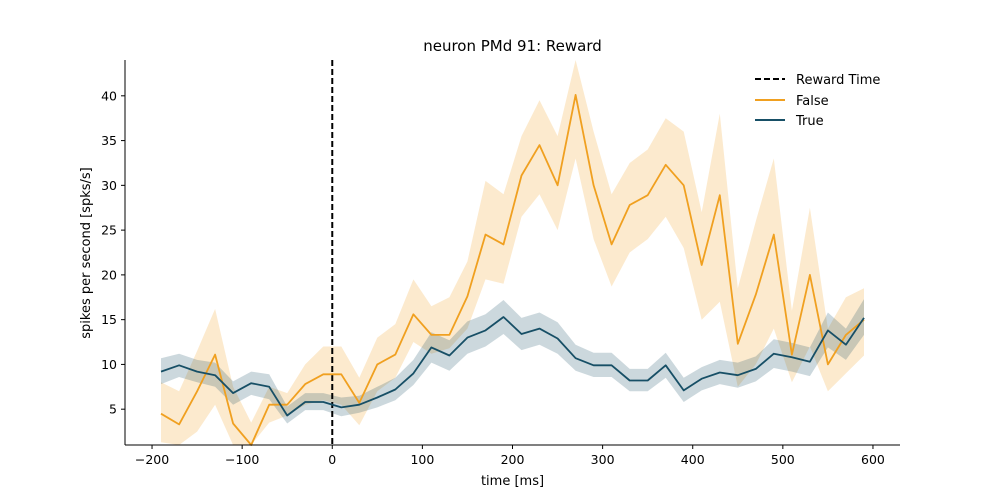  I want to click on y-tick-label: 40, so click(109, 95).